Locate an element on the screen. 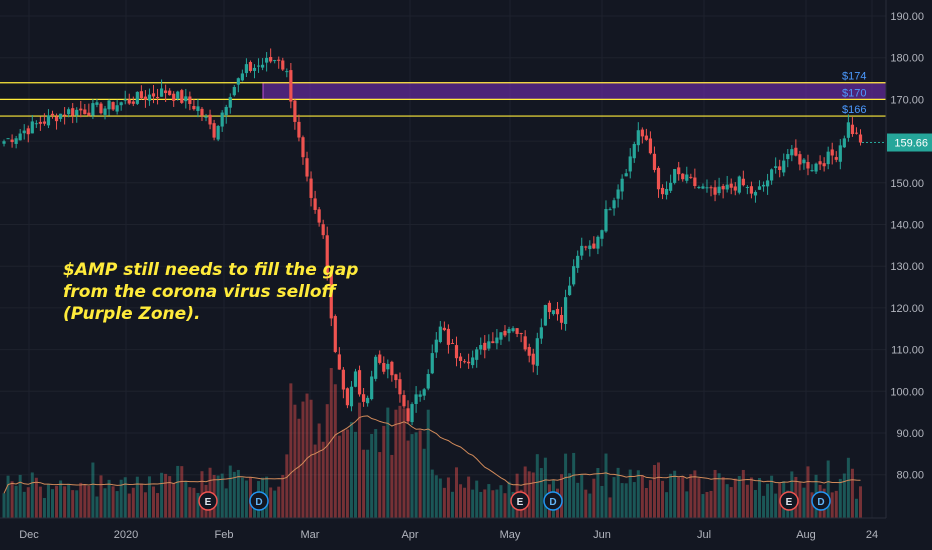 The image size is (932, 550). last-price-badge is located at coordinates (909, 142).